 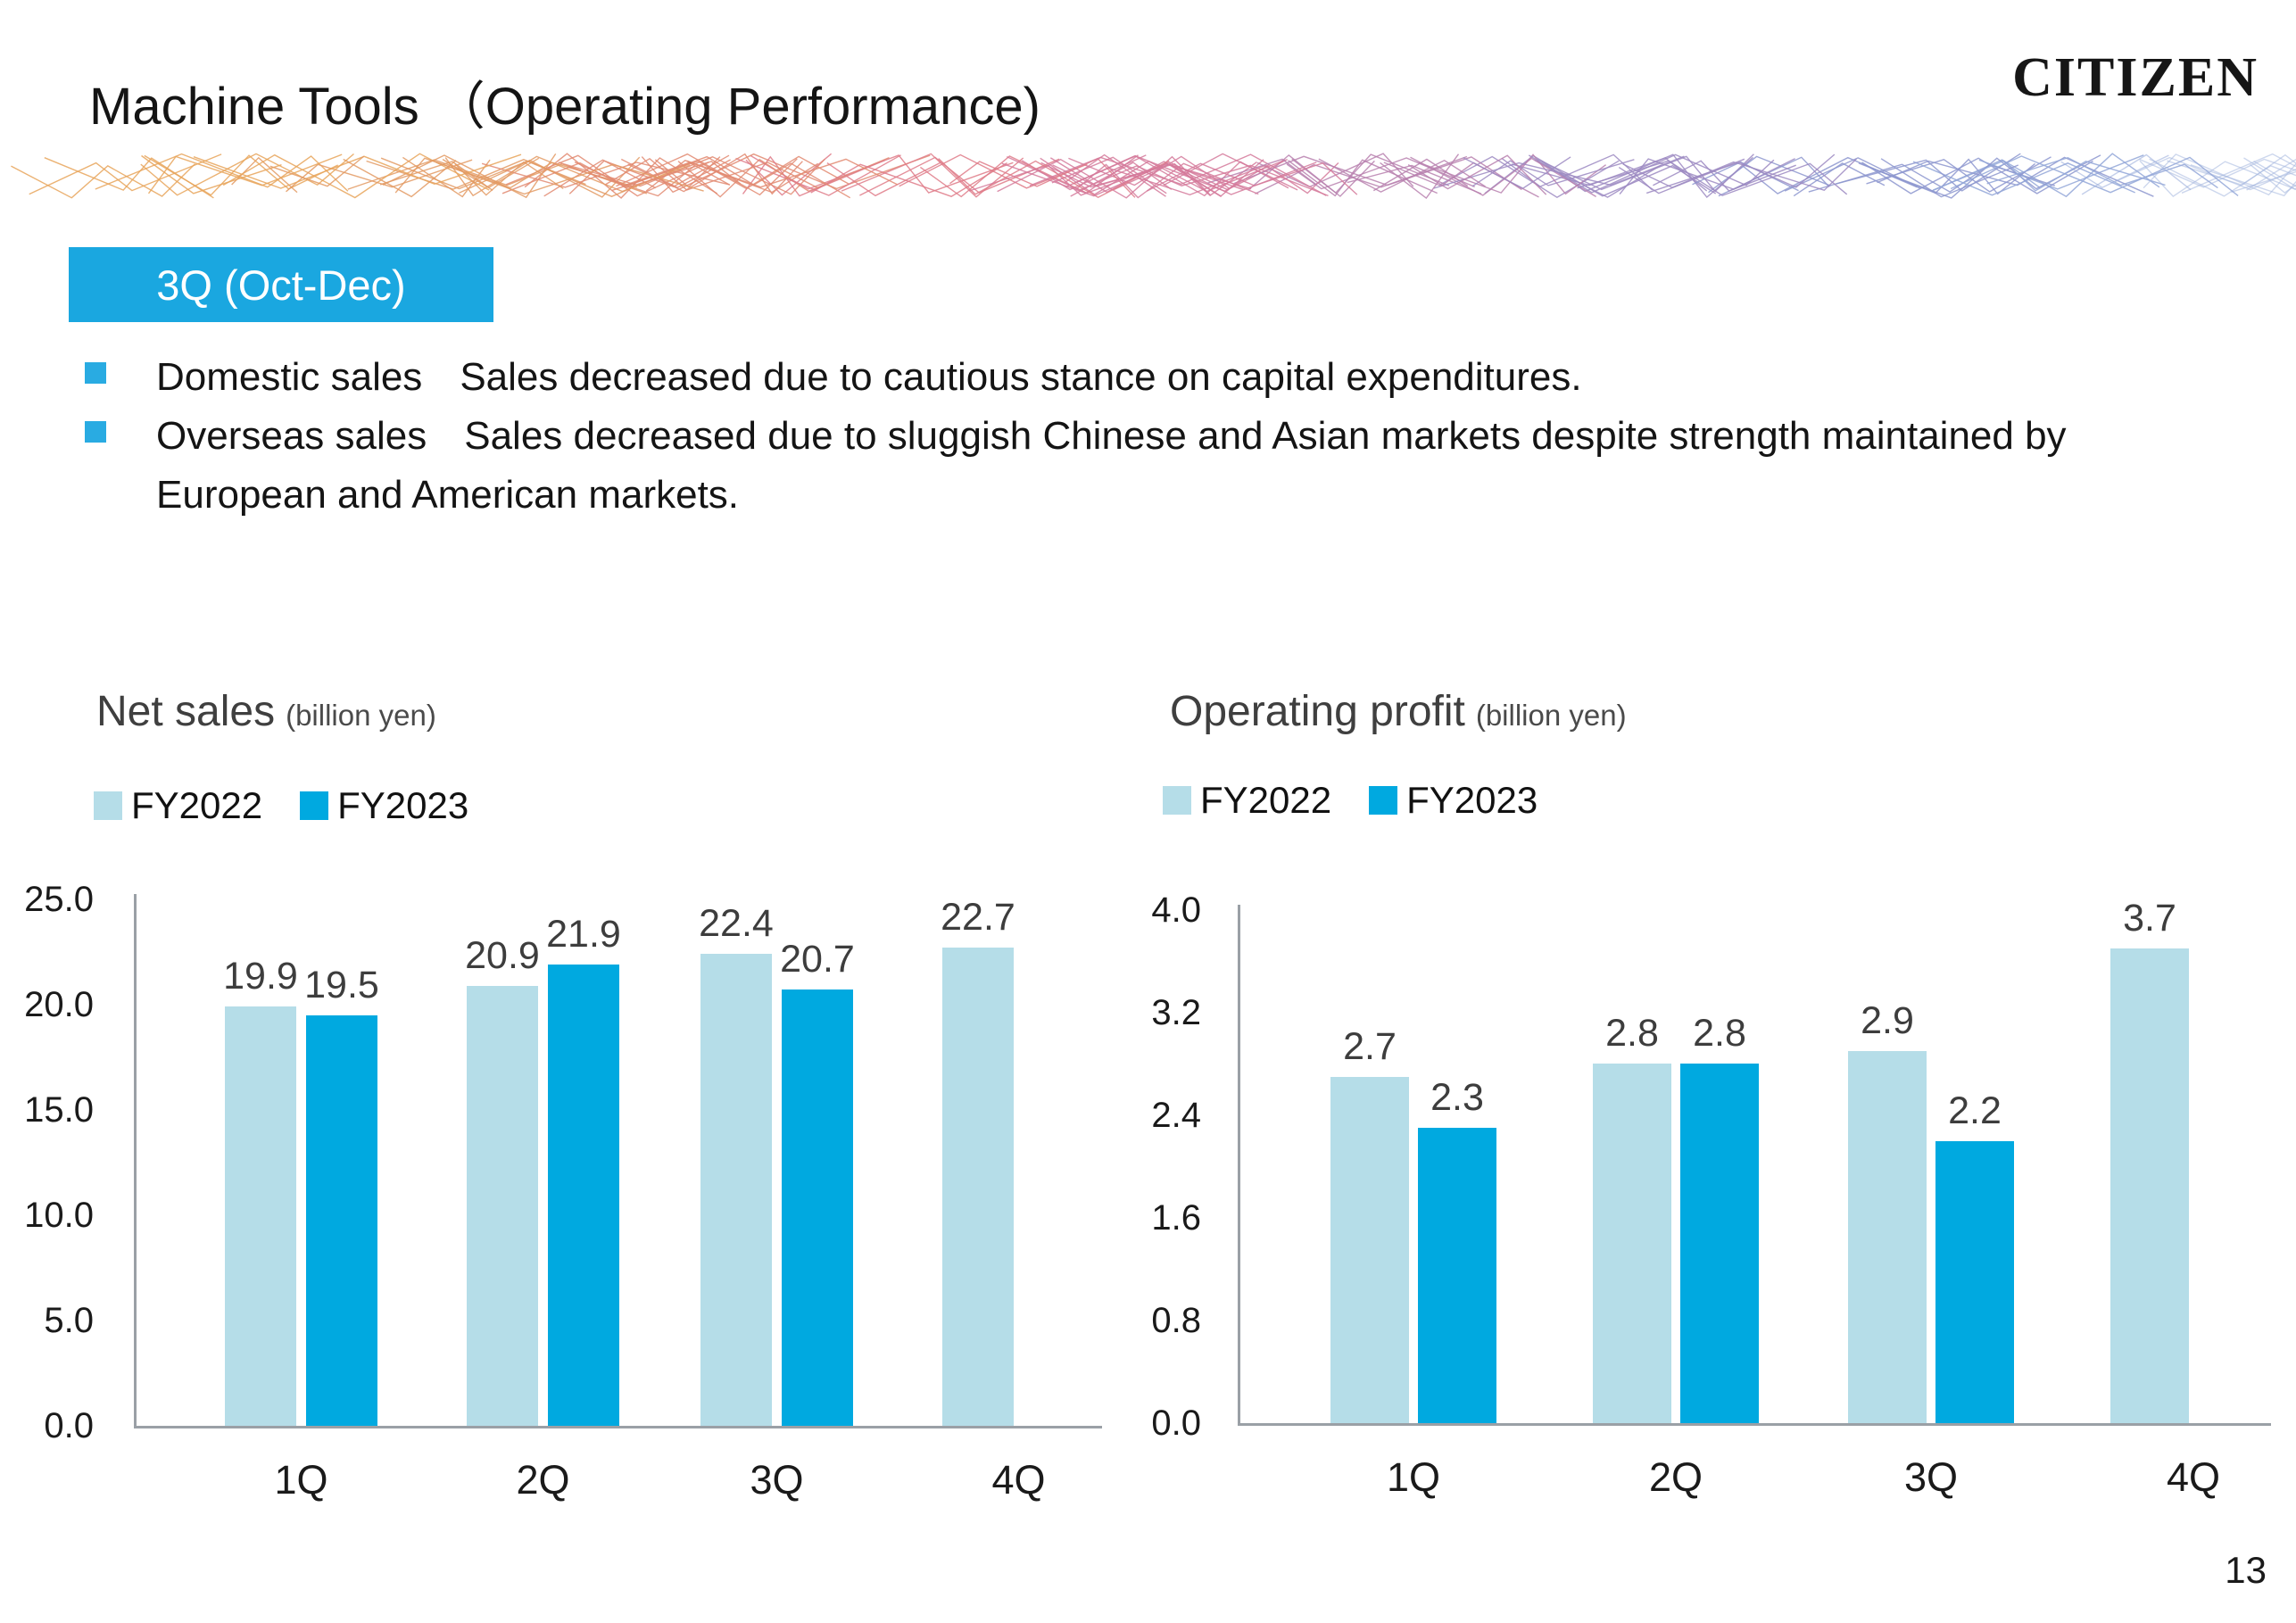 I want to click on page-title: Machine Tools （Operating Performance), so click(x=564, y=107).